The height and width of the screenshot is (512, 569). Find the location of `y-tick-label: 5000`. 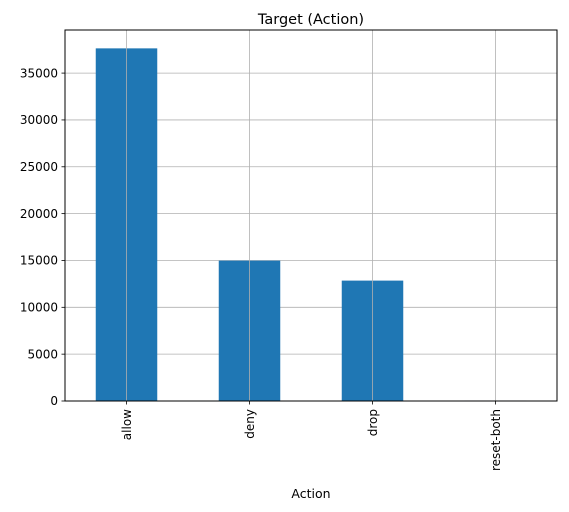

y-tick-label: 5000 is located at coordinates (42, 354).